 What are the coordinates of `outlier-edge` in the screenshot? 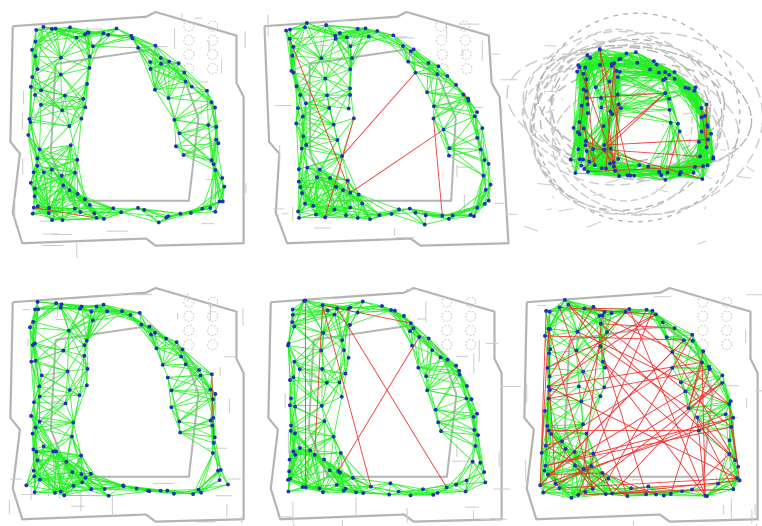 It's located at (710, 471).